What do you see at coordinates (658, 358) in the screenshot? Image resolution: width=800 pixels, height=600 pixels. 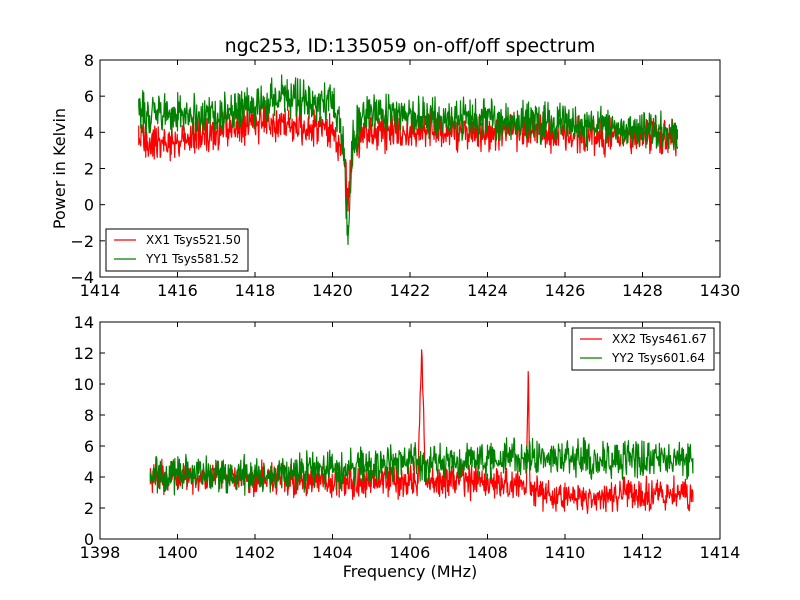 I see `legend-label: YY2 Tsys601.64` at bounding box center [658, 358].